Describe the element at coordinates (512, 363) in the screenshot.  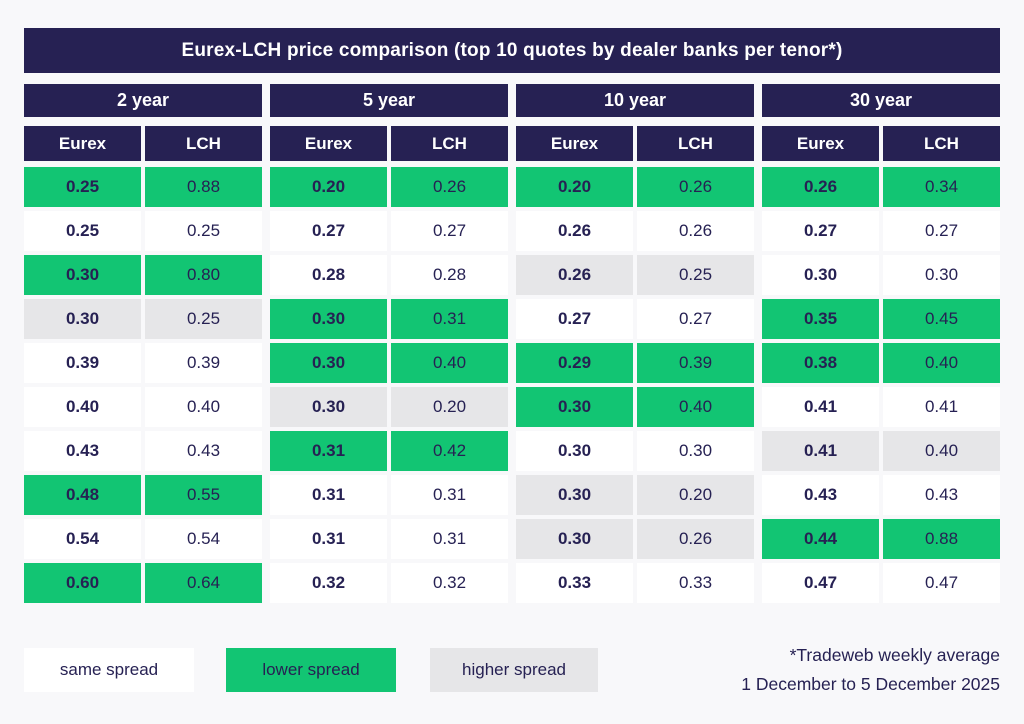
I see `table-row: 0.39 0.39 0.30 0.40 0.29 0.39 0.38 0.40` at that location.